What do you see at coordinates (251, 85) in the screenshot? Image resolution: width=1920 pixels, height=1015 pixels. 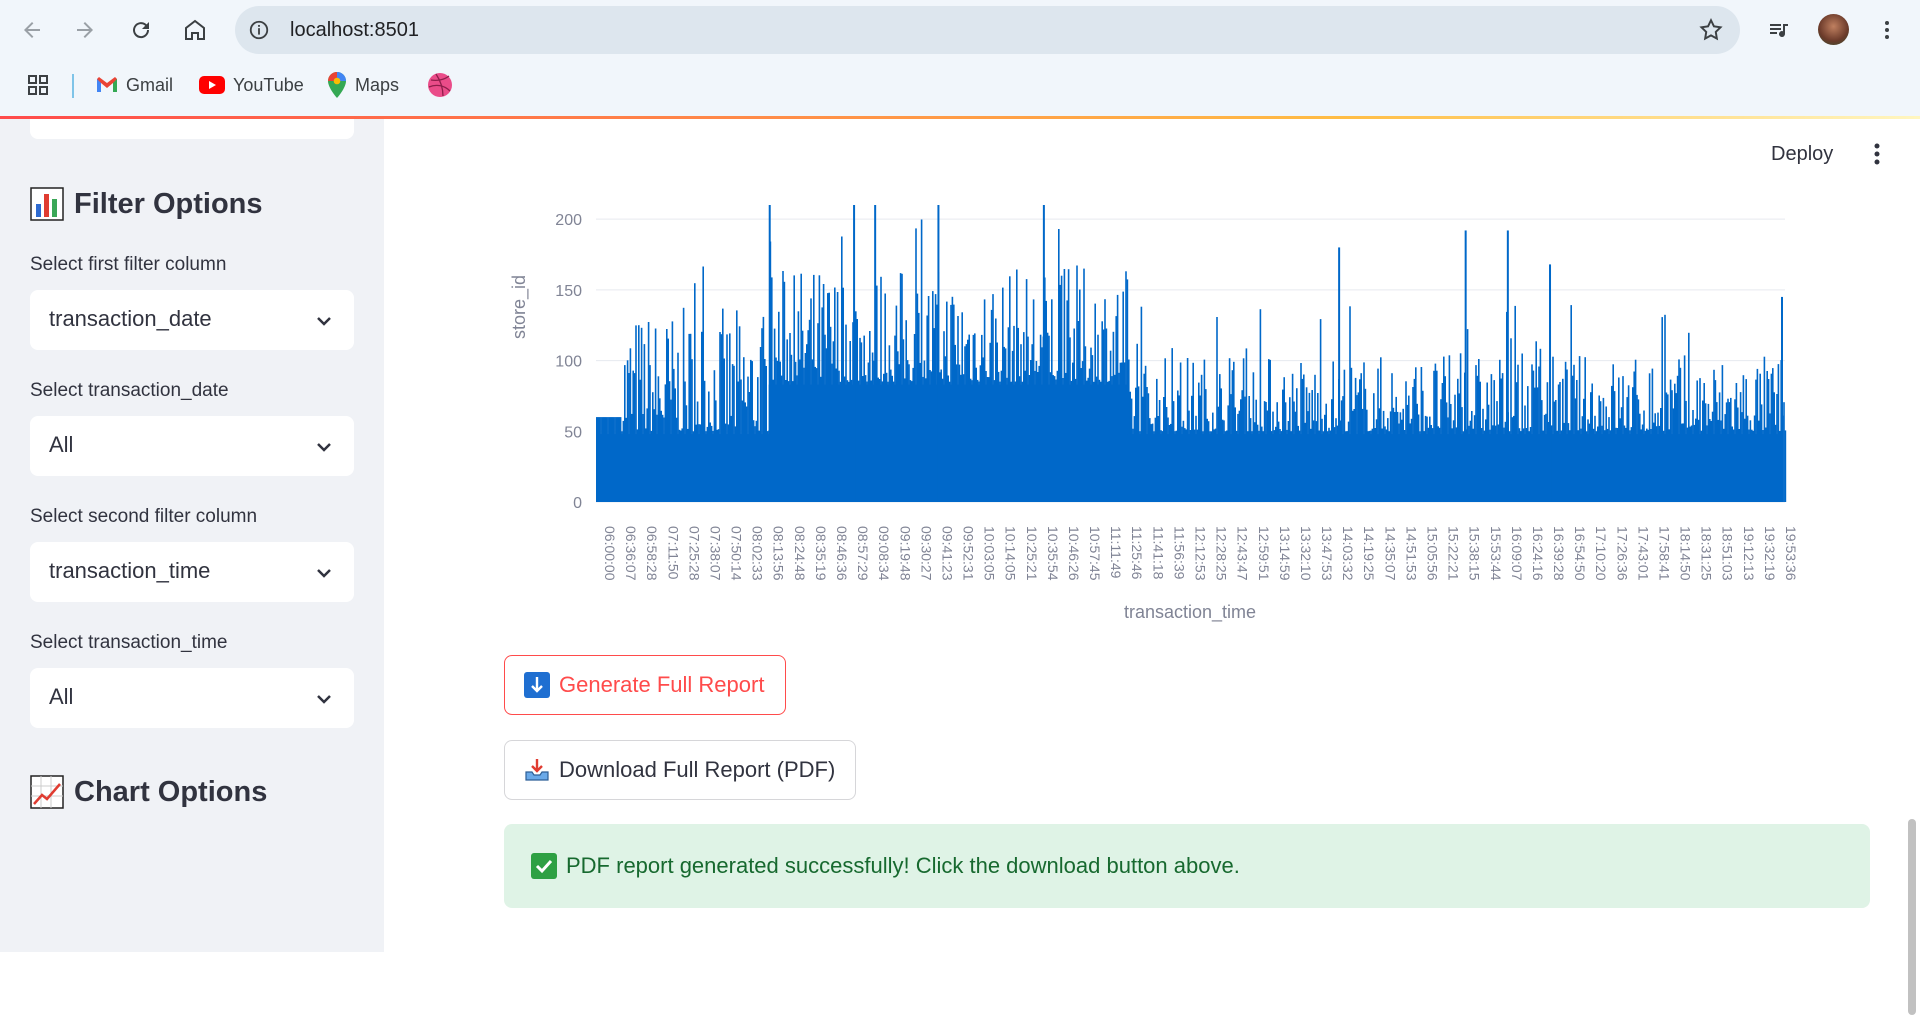 I see `bookmark-youtube: YouTube` at bounding box center [251, 85].